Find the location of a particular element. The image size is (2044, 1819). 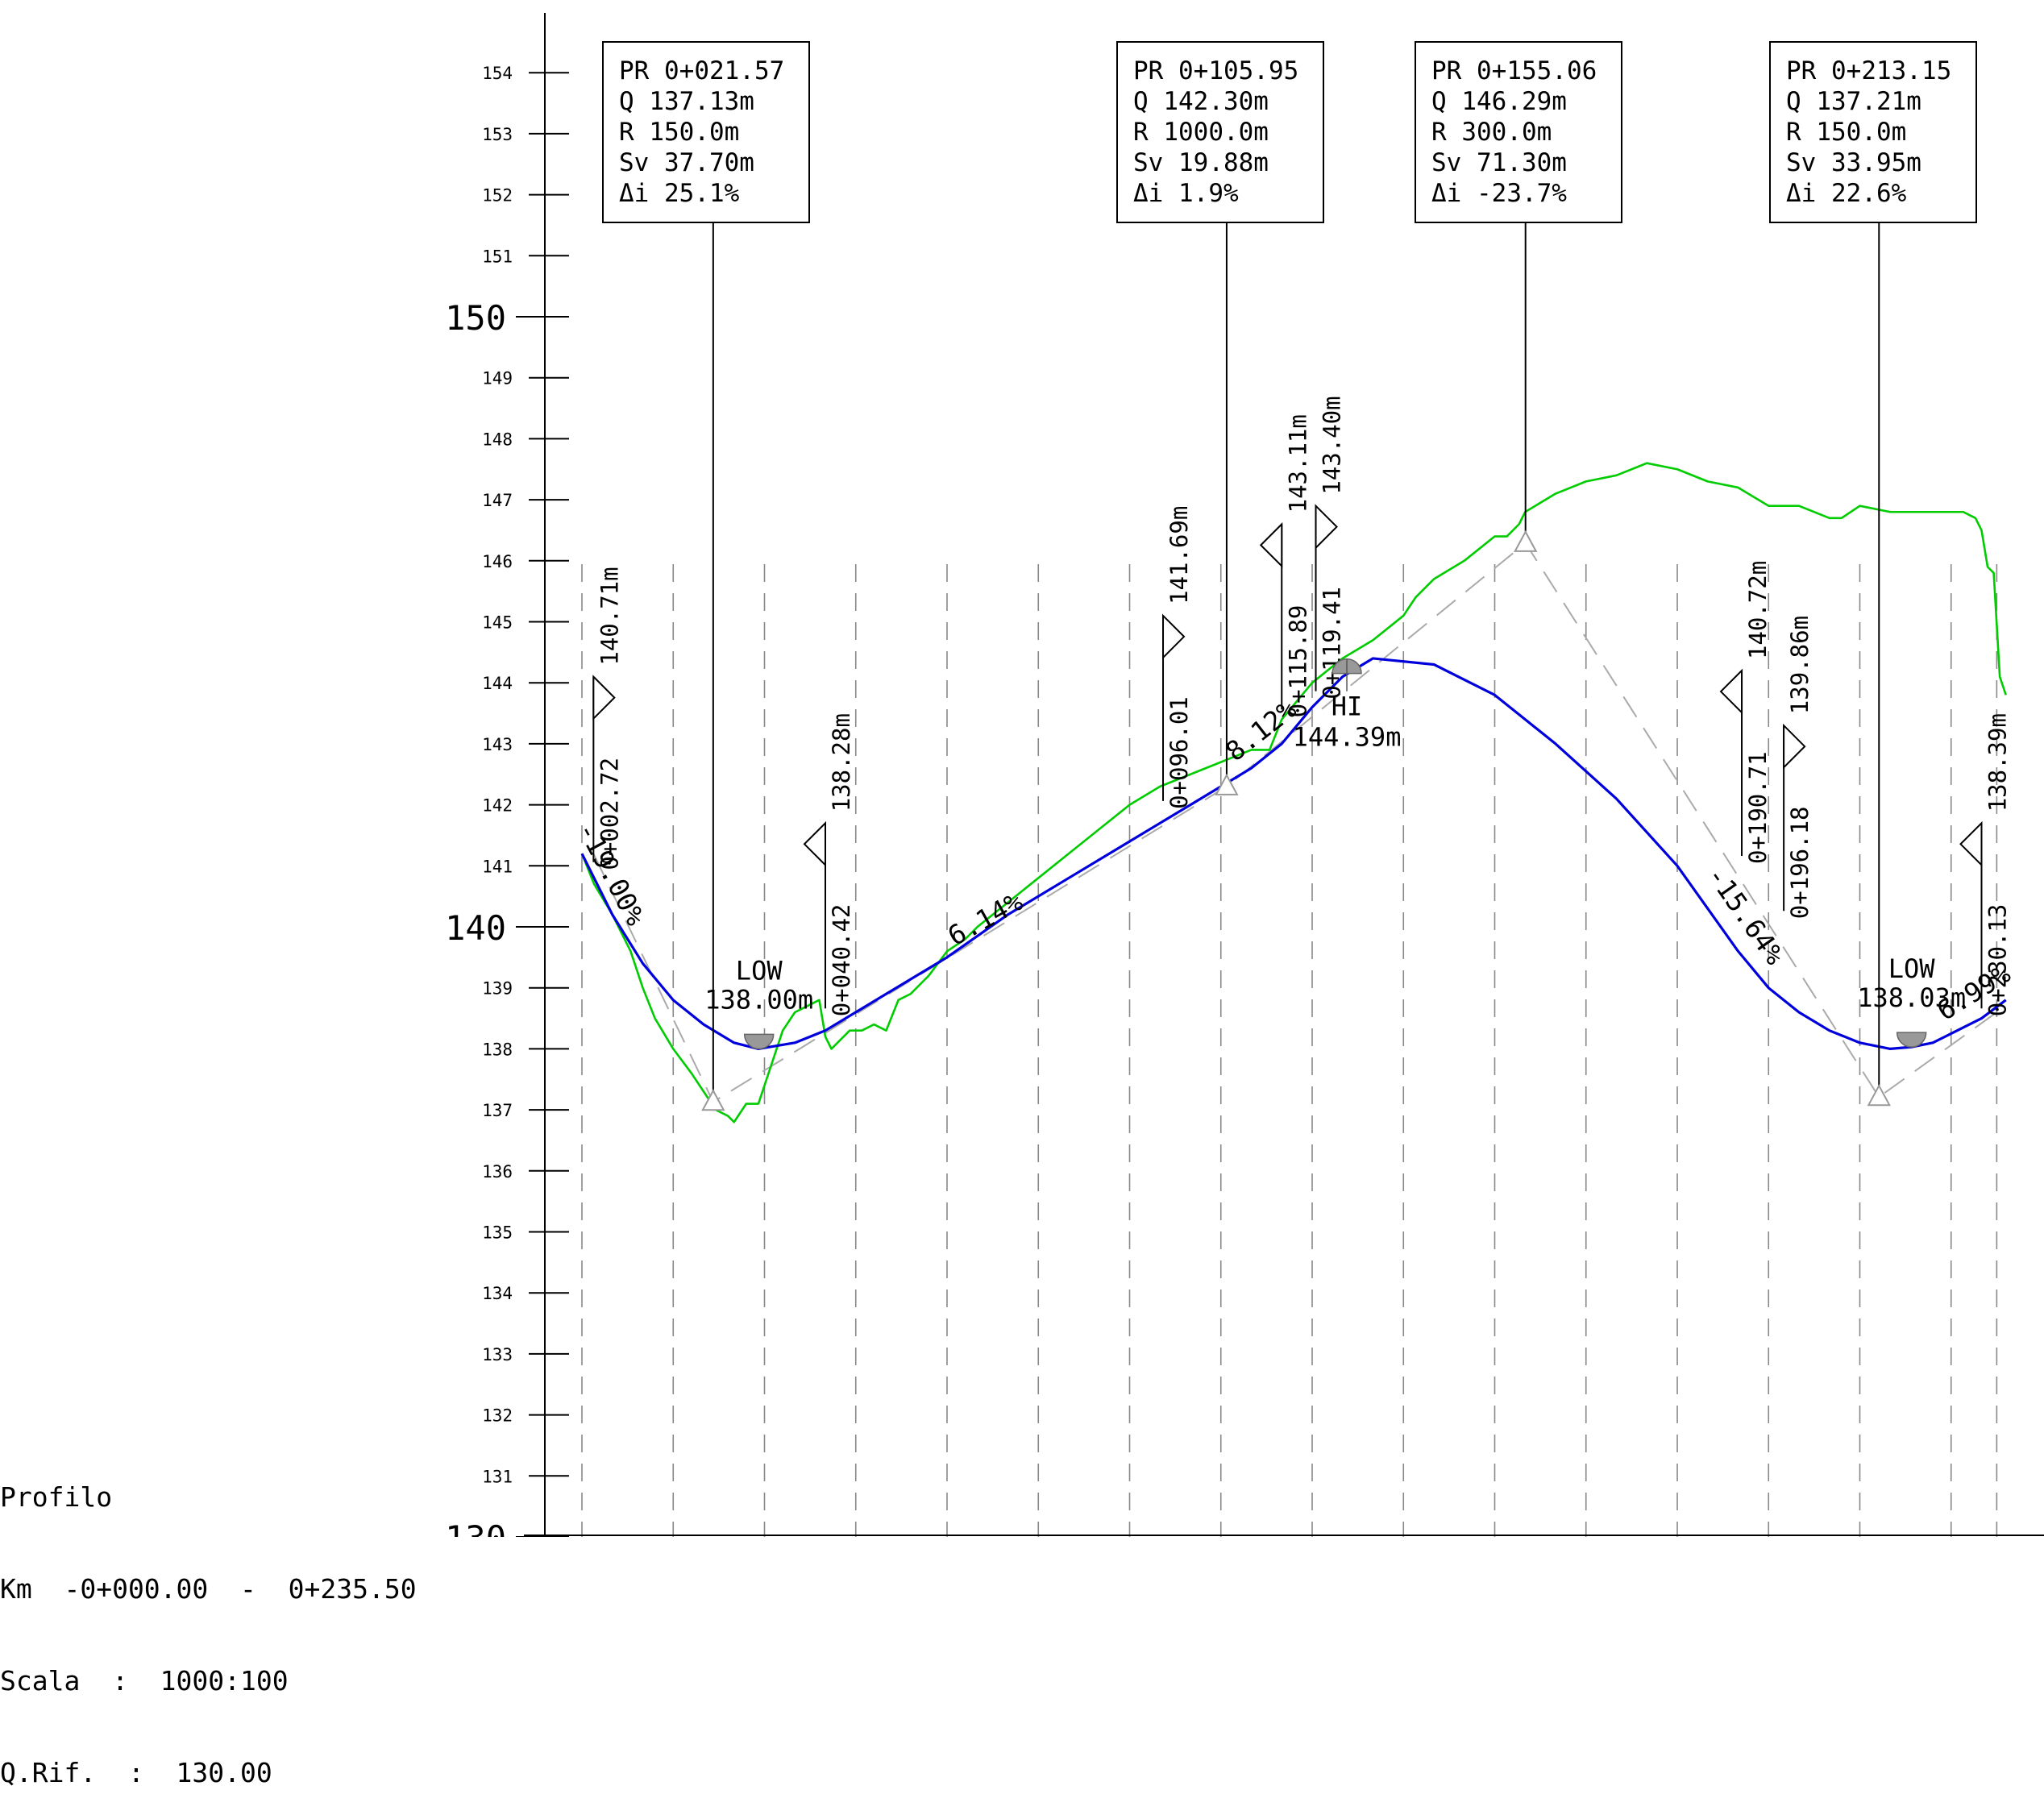

axis-tick-label: 141 is located at coordinates (497, 866).